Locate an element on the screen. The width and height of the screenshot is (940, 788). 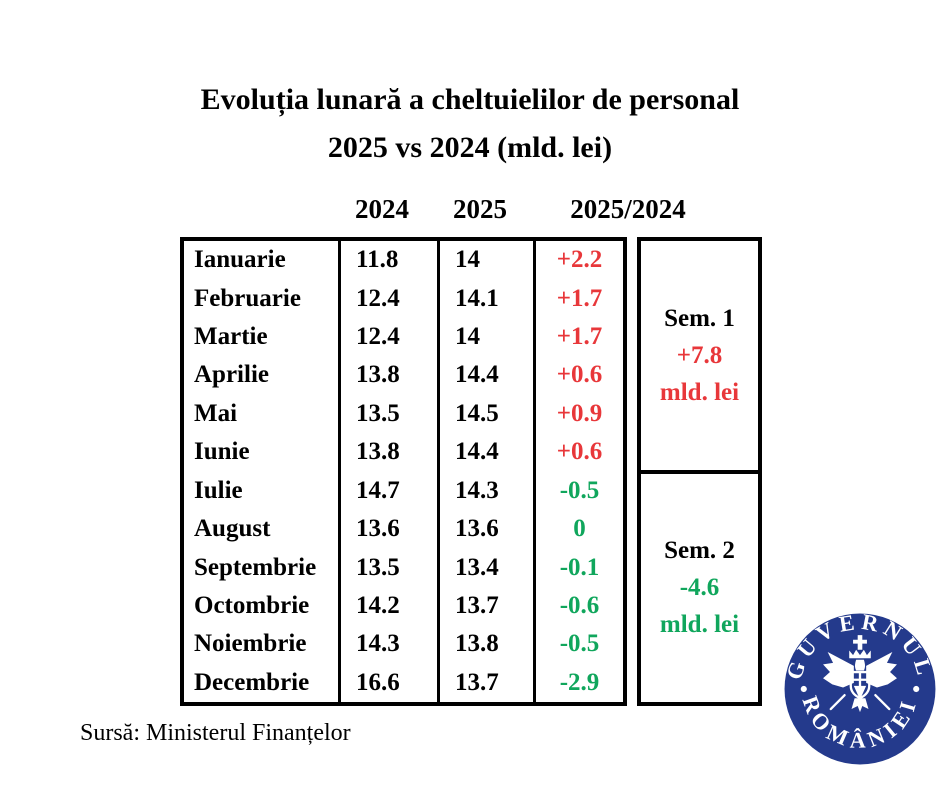
month-cell: Martie is located at coordinates (231, 337).